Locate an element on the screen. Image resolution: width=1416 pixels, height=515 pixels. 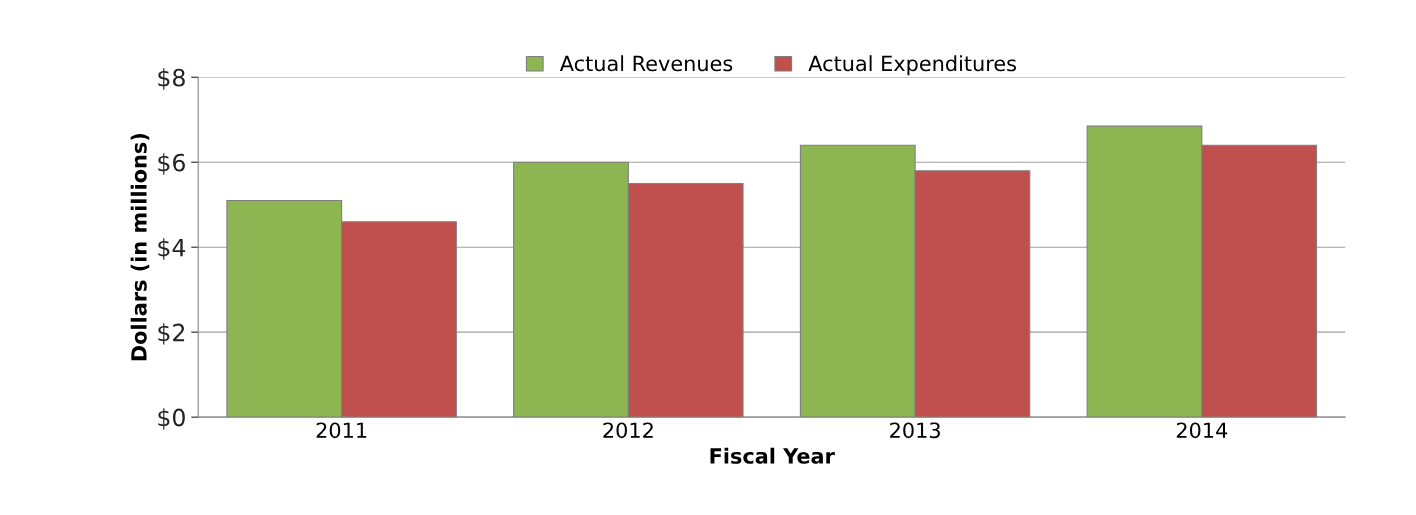
y-tick-label: $0 is located at coordinates (171, 419).